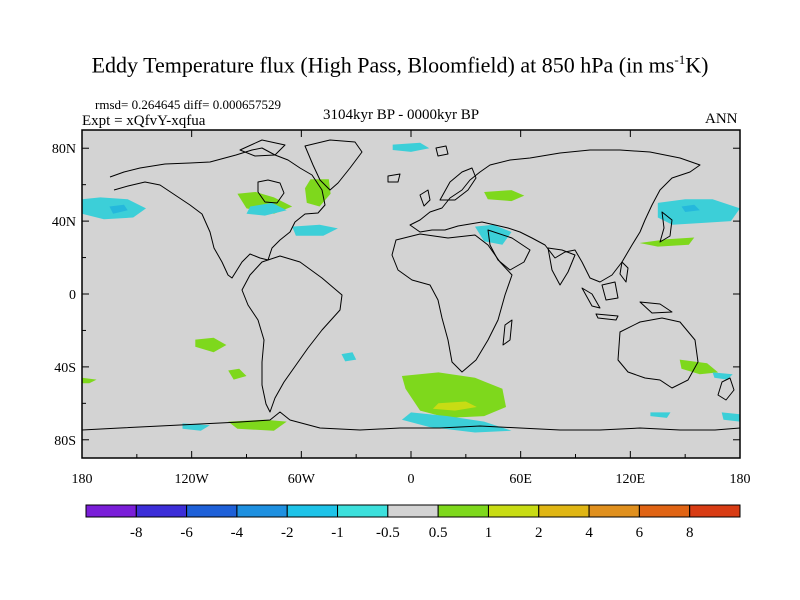 Image resolution: width=800 pixels, height=600 pixels. What do you see at coordinates (65, 441) in the screenshot?
I see `lat-label: 80S` at bounding box center [65, 441].